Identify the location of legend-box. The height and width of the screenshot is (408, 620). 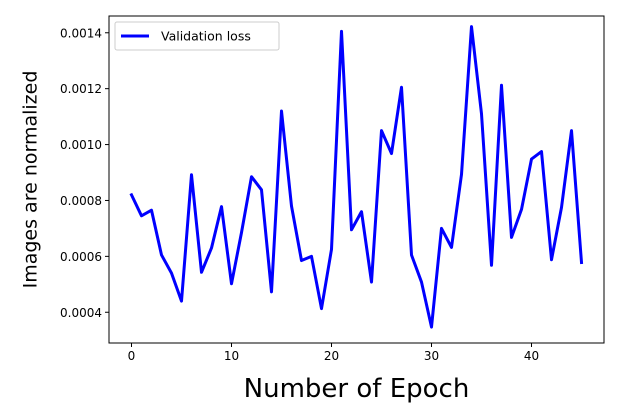
(197, 36).